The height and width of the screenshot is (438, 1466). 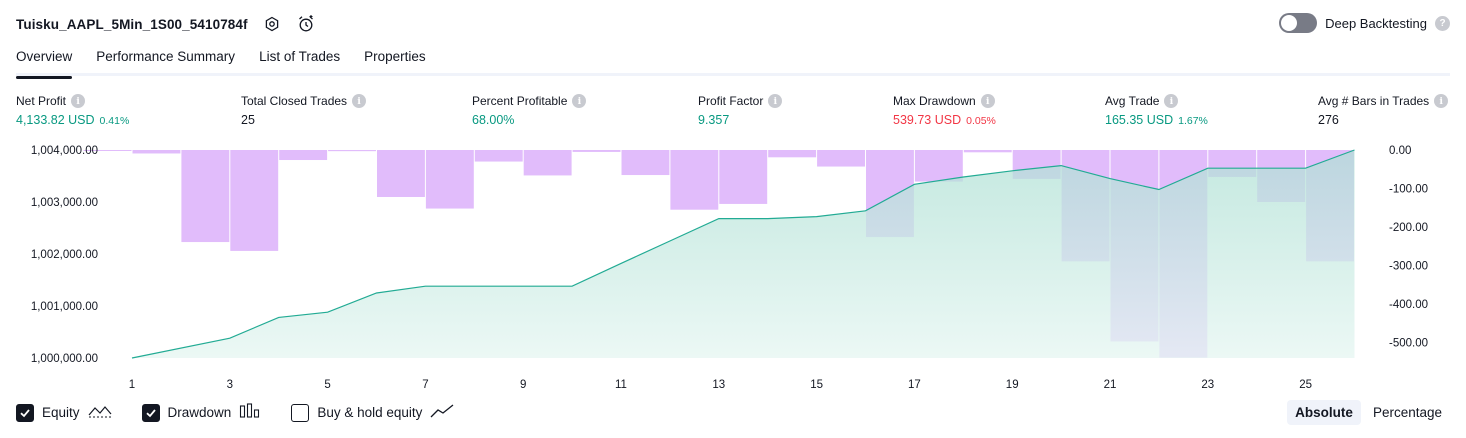 I want to click on metric-value: 165.35 USD, so click(x=1139, y=120).